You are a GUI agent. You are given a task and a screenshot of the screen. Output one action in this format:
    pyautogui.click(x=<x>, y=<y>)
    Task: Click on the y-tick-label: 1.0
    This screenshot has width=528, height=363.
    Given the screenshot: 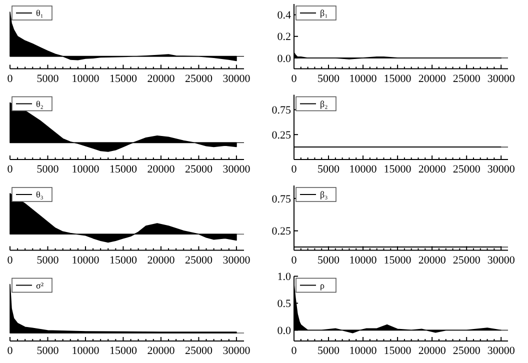 What is the action you would take?
    pyautogui.click(x=284, y=277)
    